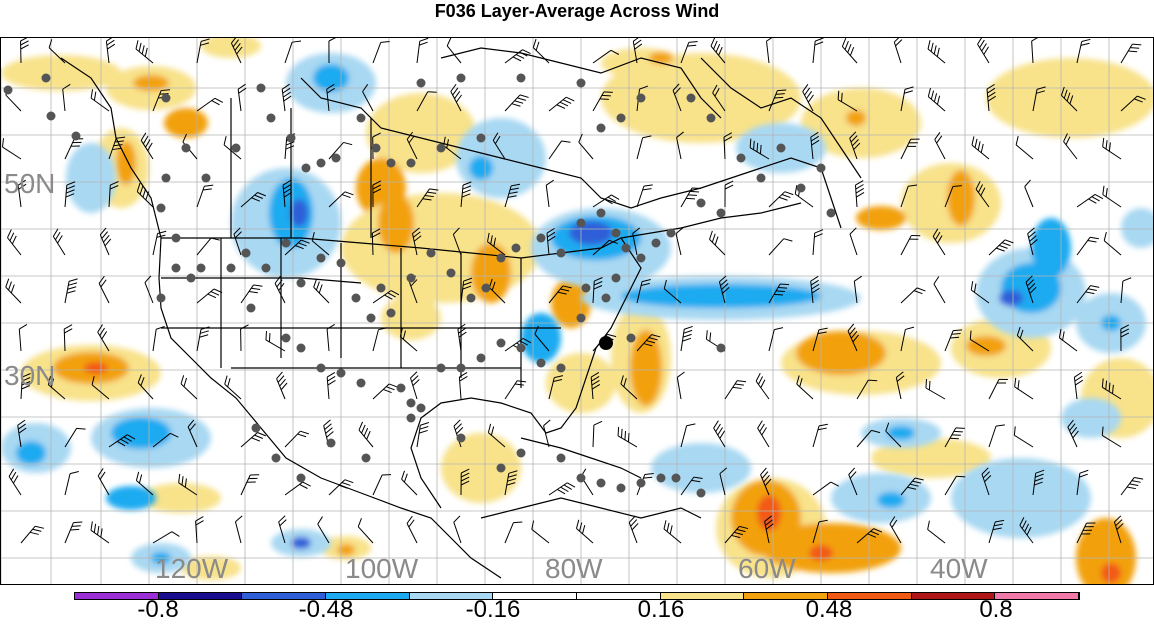  What do you see at coordinates (29, 184) in the screenshot?
I see `latitude-label-50n: 50N` at bounding box center [29, 184].